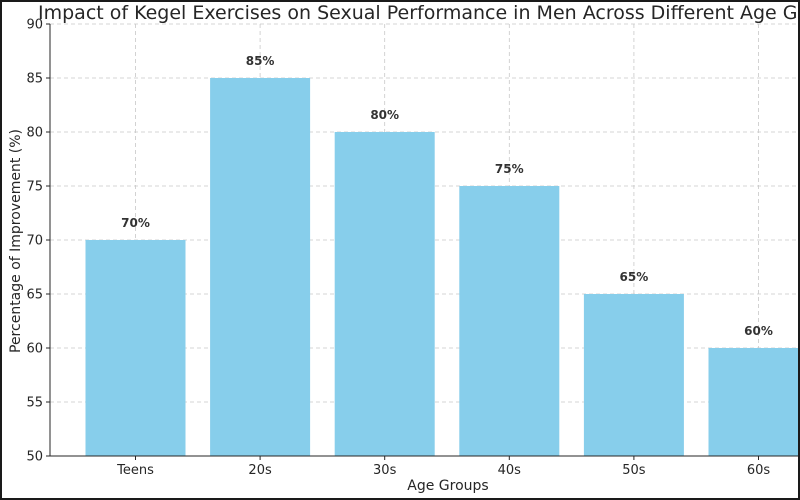 This screenshot has width=800, height=500. I want to click on y-tick-label: 70, so click(34, 241).